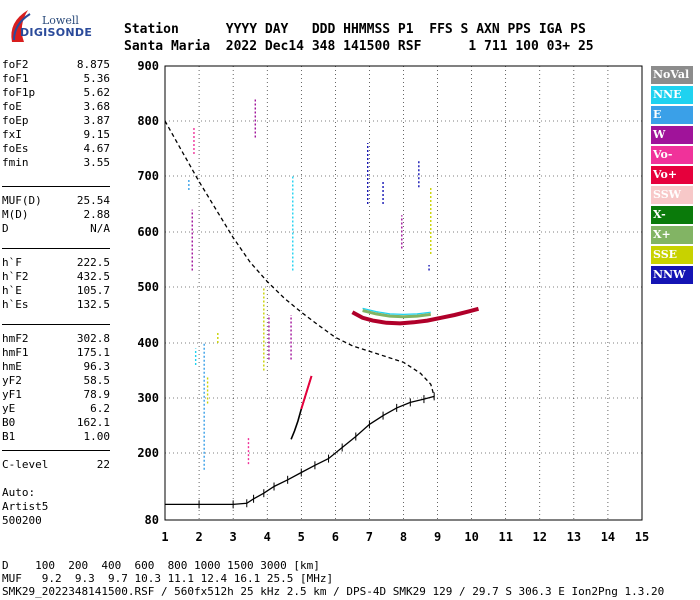 This screenshot has width=700, height=600. I want to click on logo-text-lowell: Lowell, so click(60, 20).